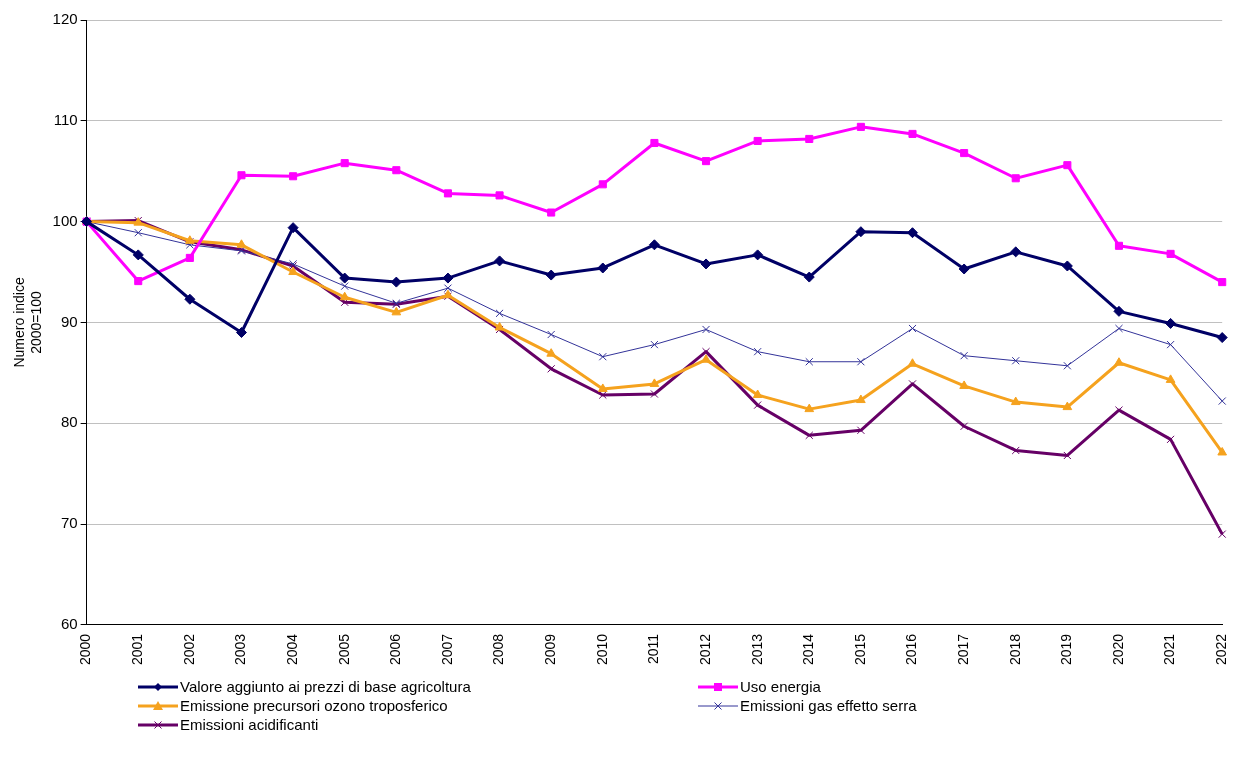 The width and height of the screenshot is (1250, 762). Describe the element at coordinates (85, 649) in the screenshot. I see `x-tick-label: 2000` at that location.